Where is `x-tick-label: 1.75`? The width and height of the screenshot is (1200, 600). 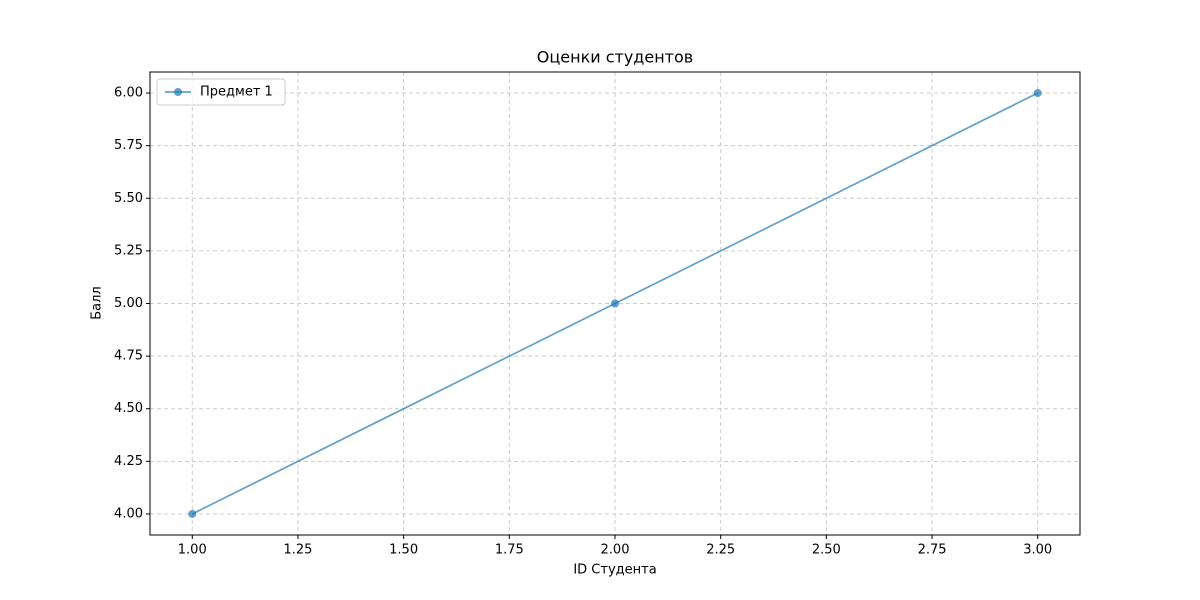
x-tick-label: 1.75 is located at coordinates (509, 550).